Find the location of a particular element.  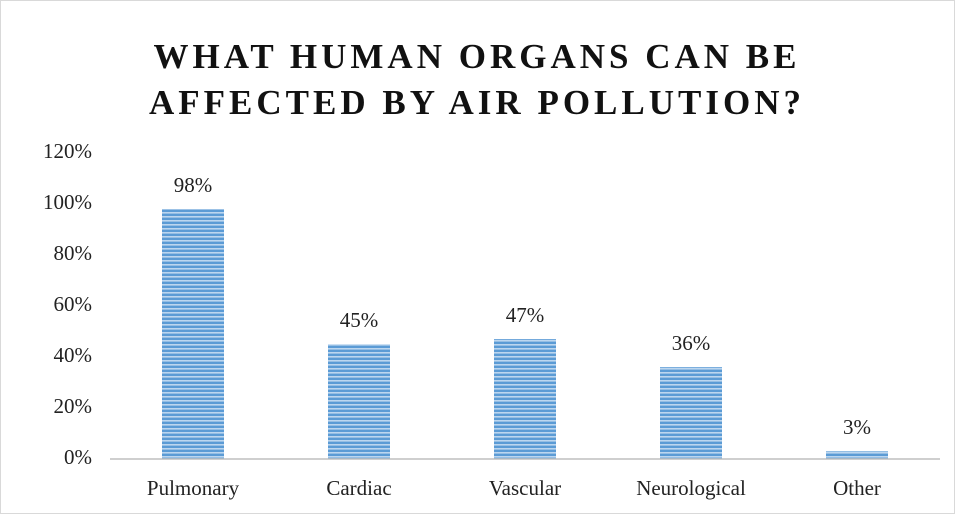

y-tick-label: 80% is located at coordinates (73, 253).